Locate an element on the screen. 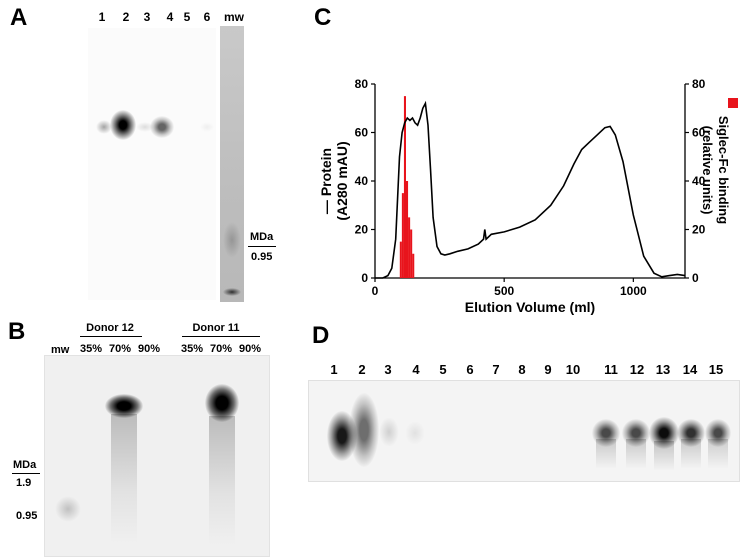 The width and height of the screenshot is (742, 560). panel-a-lane-label: 4 is located at coordinates (170, 17).